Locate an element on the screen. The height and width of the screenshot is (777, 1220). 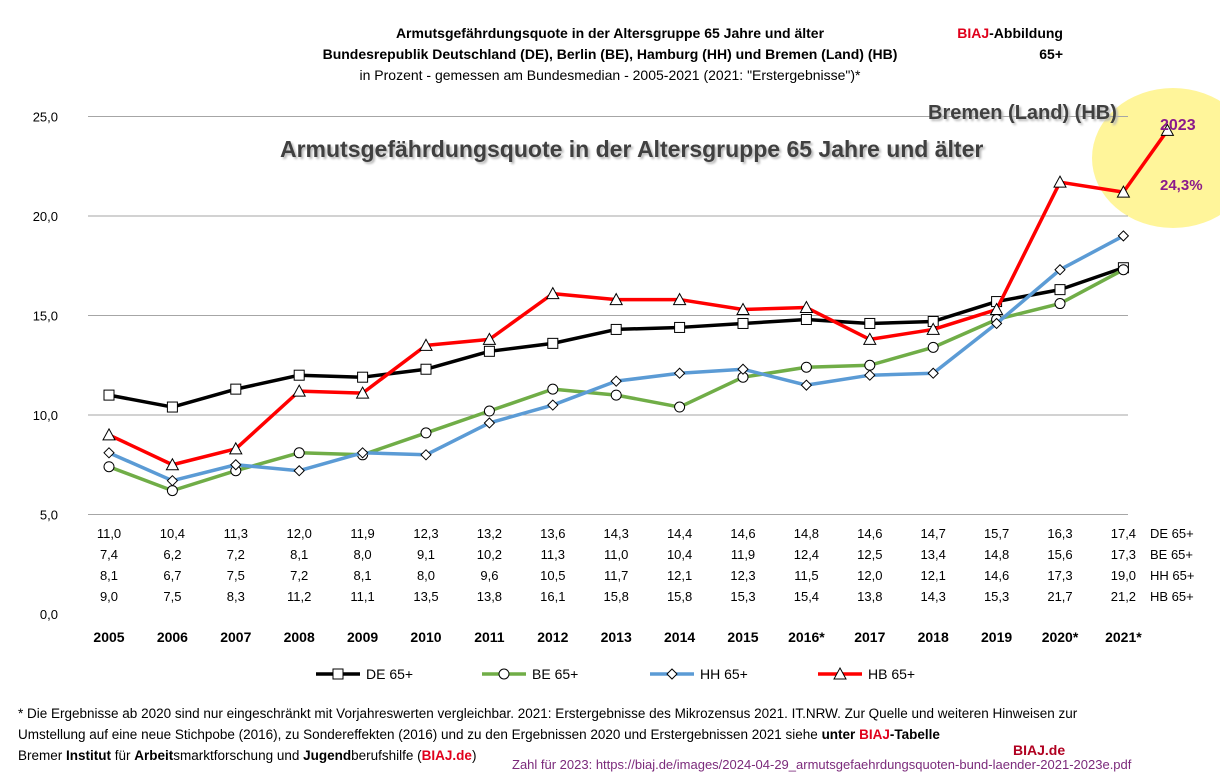
legend-label-de: DE 65+ is located at coordinates (389, 674).